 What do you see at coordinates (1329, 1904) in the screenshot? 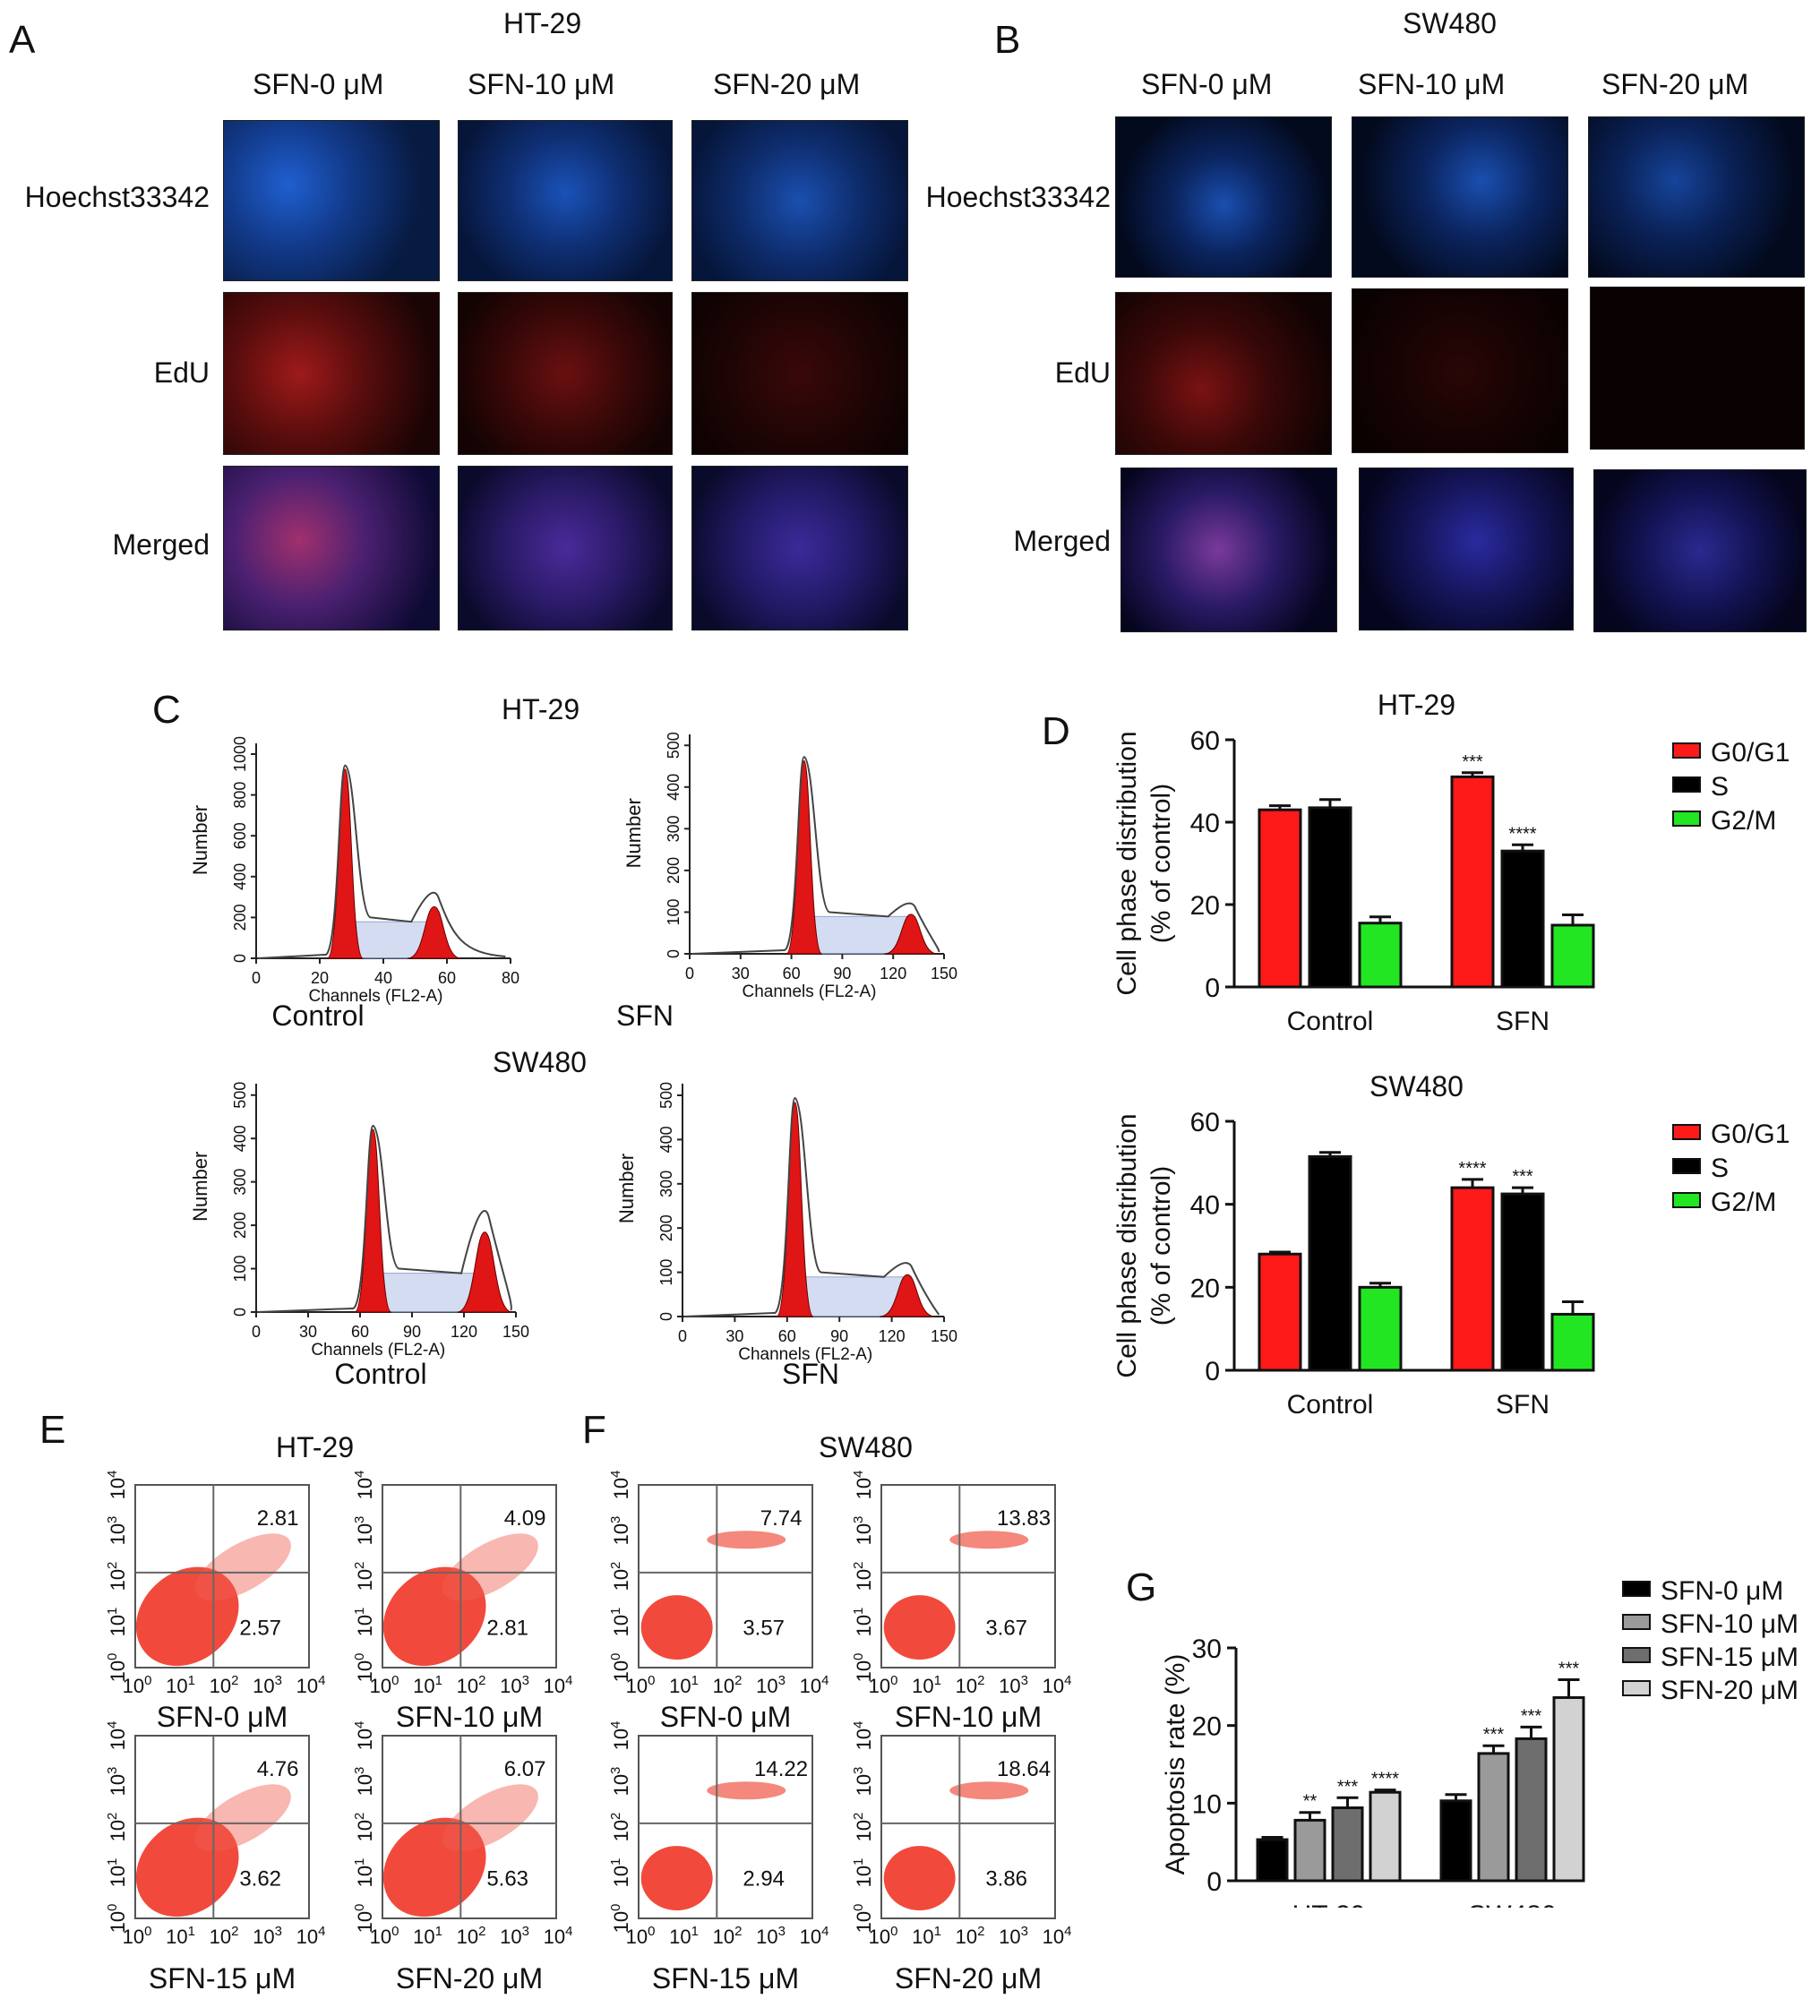
I see `category-label: HT-29` at bounding box center [1329, 1904].